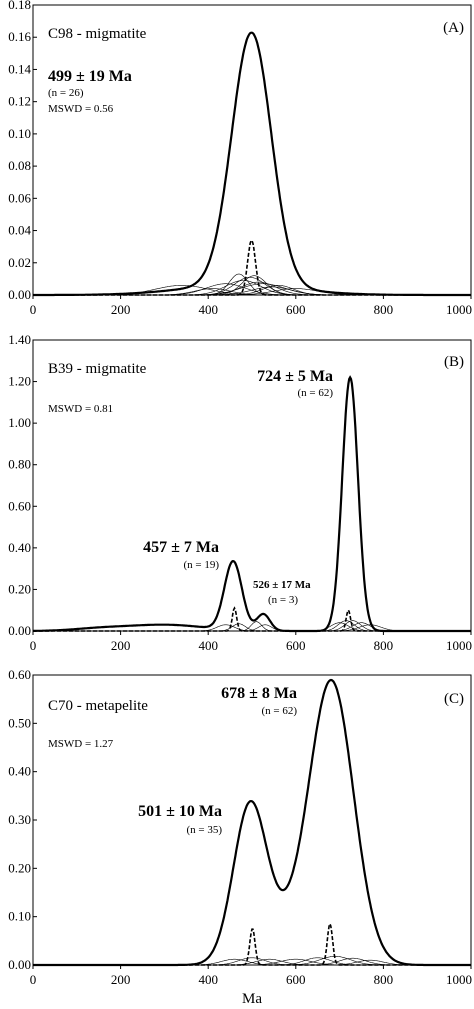 The height and width of the screenshot is (1009, 474). I want to click on mswd-label: MSWD = 1.27, so click(81, 744).